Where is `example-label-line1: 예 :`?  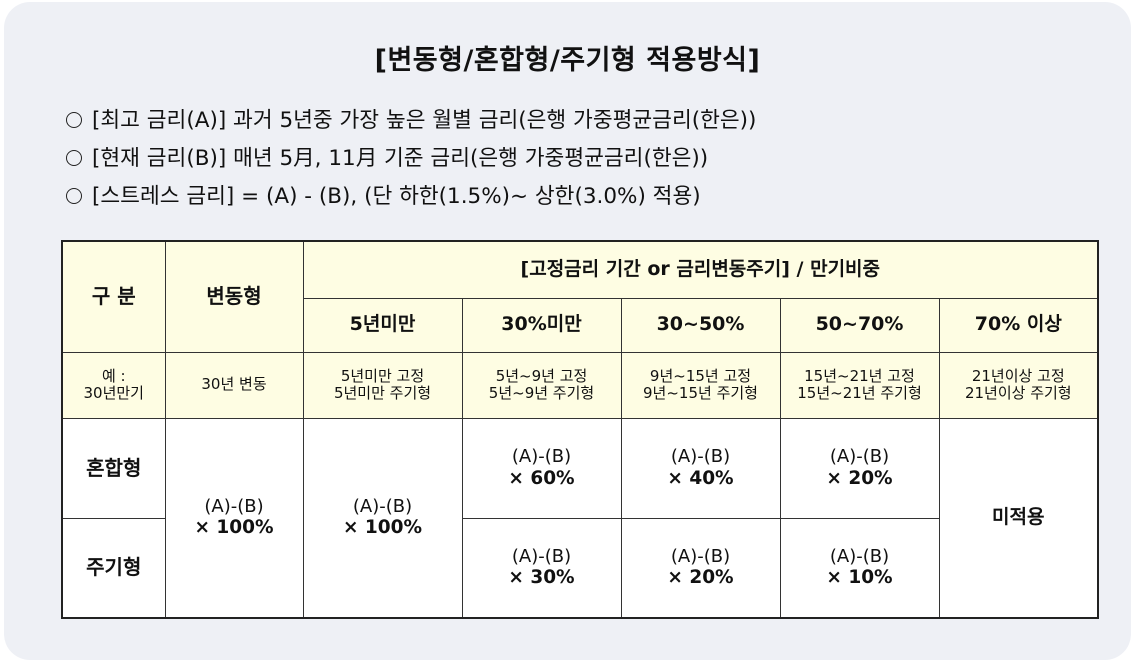
example-label-line1: 예 : is located at coordinates (113, 375).